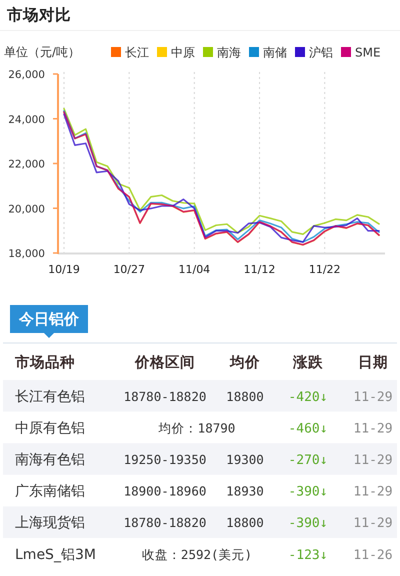  I want to click on category-label: 均价, so click(245, 362).